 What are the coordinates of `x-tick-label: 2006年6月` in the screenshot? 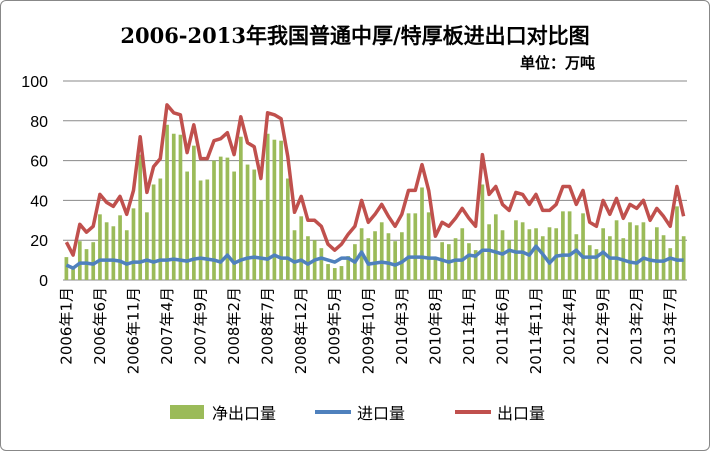 It's located at (100, 326).